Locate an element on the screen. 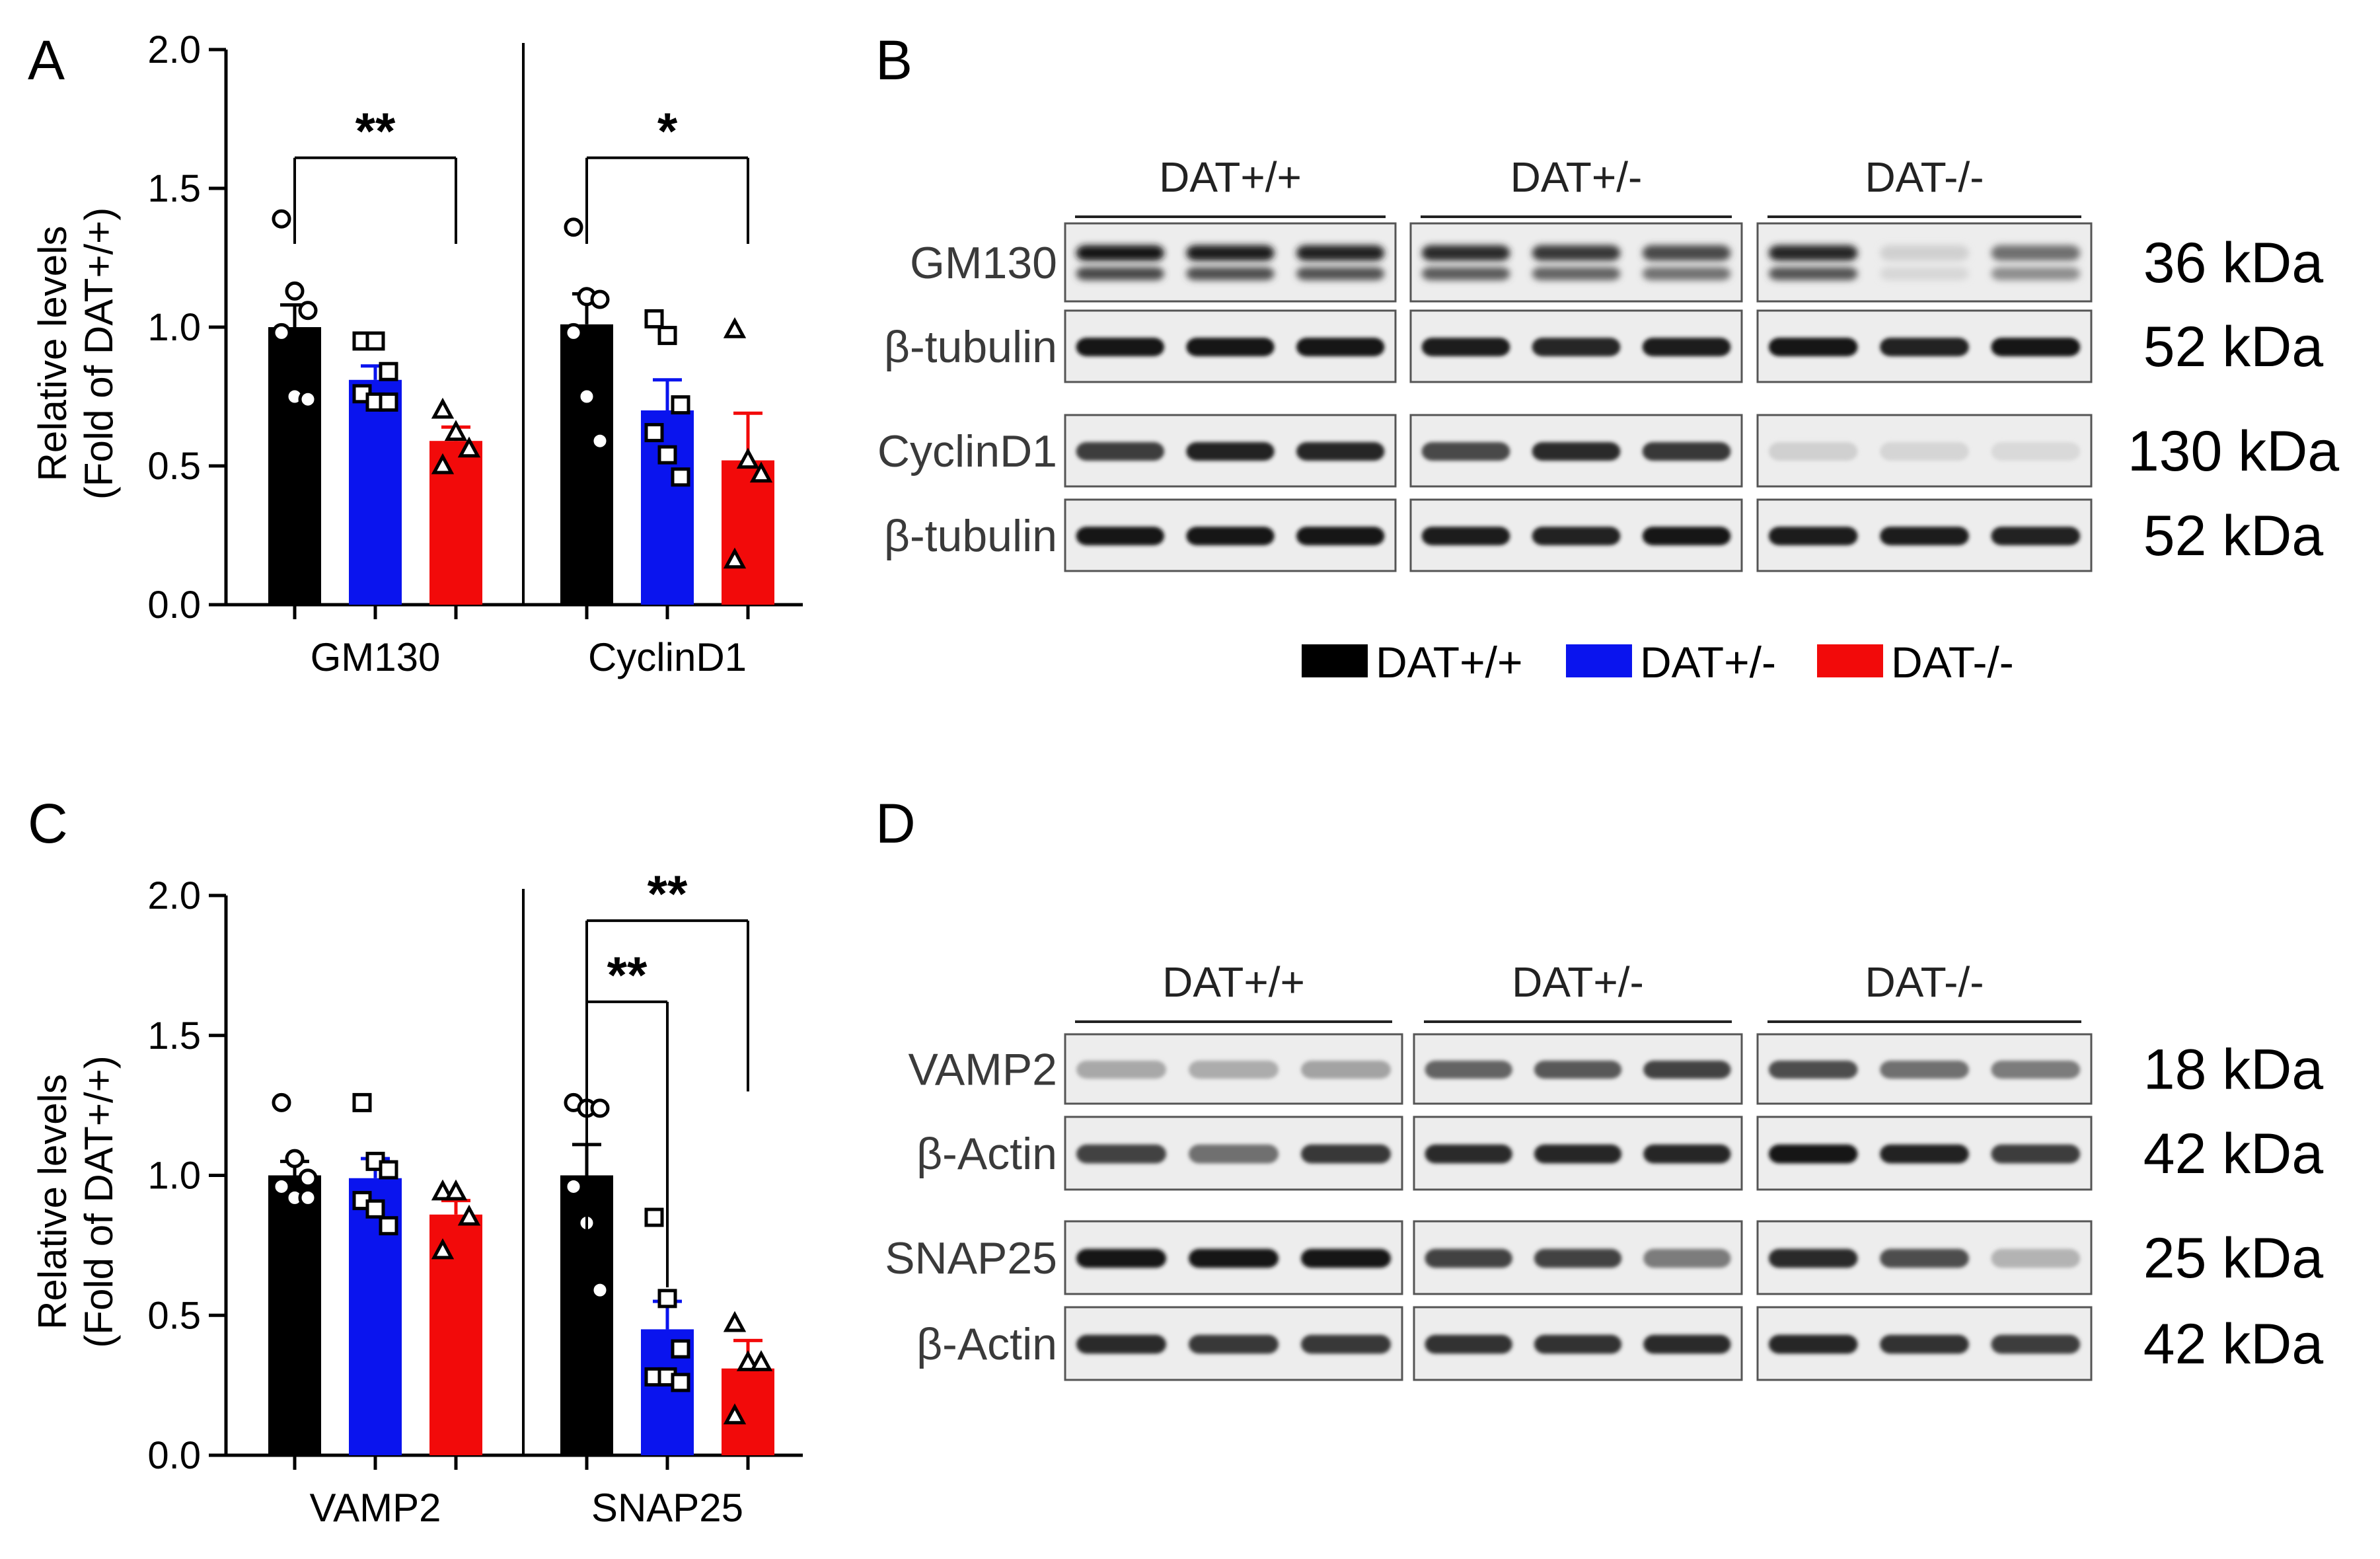 Image resolution: width=2380 pixels, height=1559 pixels. y-axis-title: Relative levels is located at coordinates (52, 354).